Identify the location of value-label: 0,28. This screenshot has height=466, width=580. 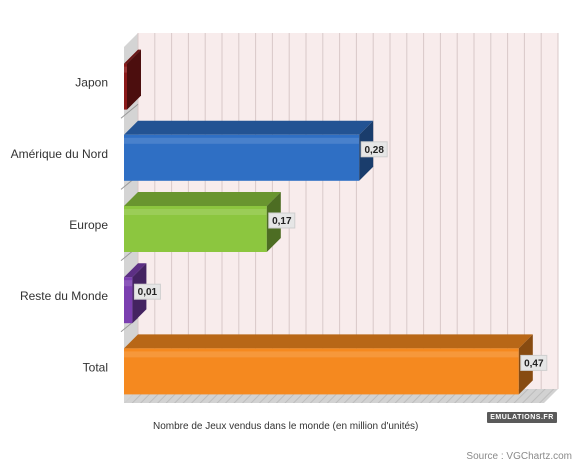
(374, 150).